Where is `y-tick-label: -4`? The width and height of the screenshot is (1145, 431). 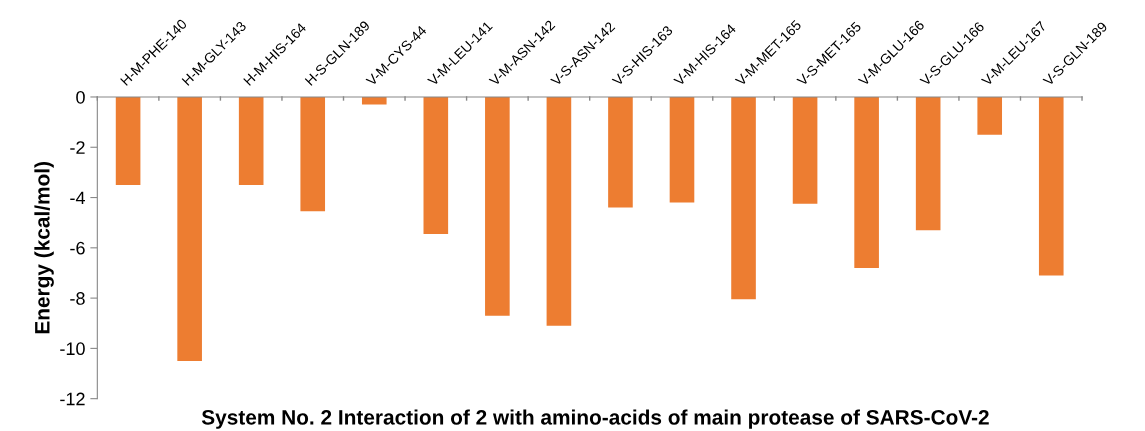
y-tick-label: -4 is located at coordinates (77, 198).